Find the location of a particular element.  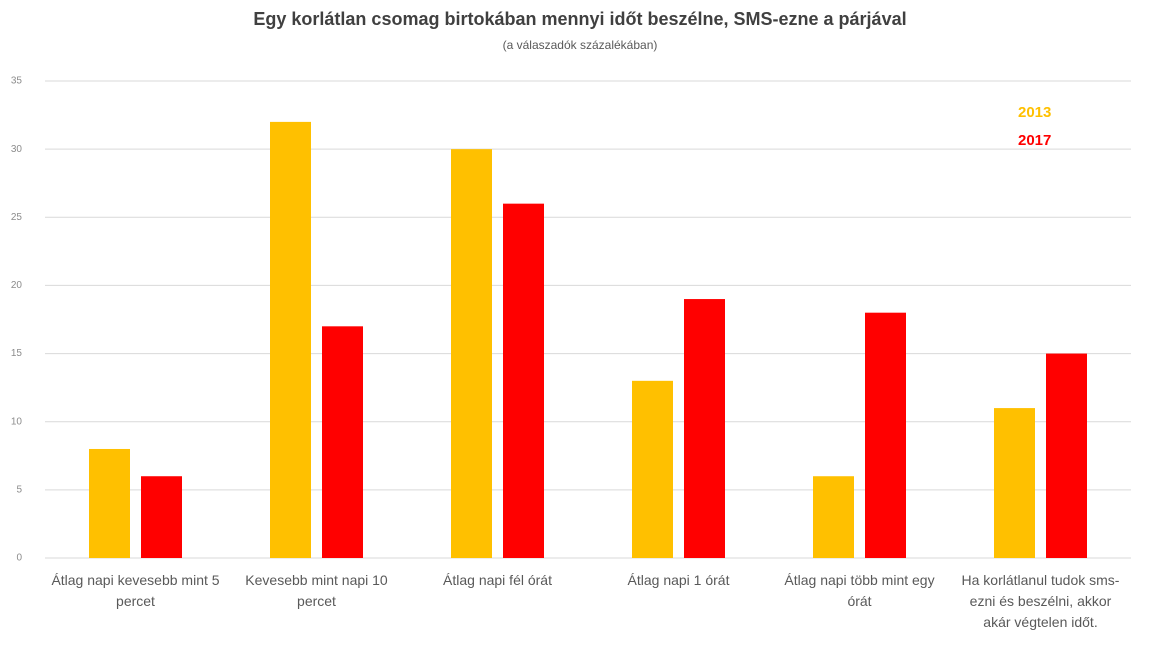

y-tick-label: 30 is located at coordinates (17, 149).